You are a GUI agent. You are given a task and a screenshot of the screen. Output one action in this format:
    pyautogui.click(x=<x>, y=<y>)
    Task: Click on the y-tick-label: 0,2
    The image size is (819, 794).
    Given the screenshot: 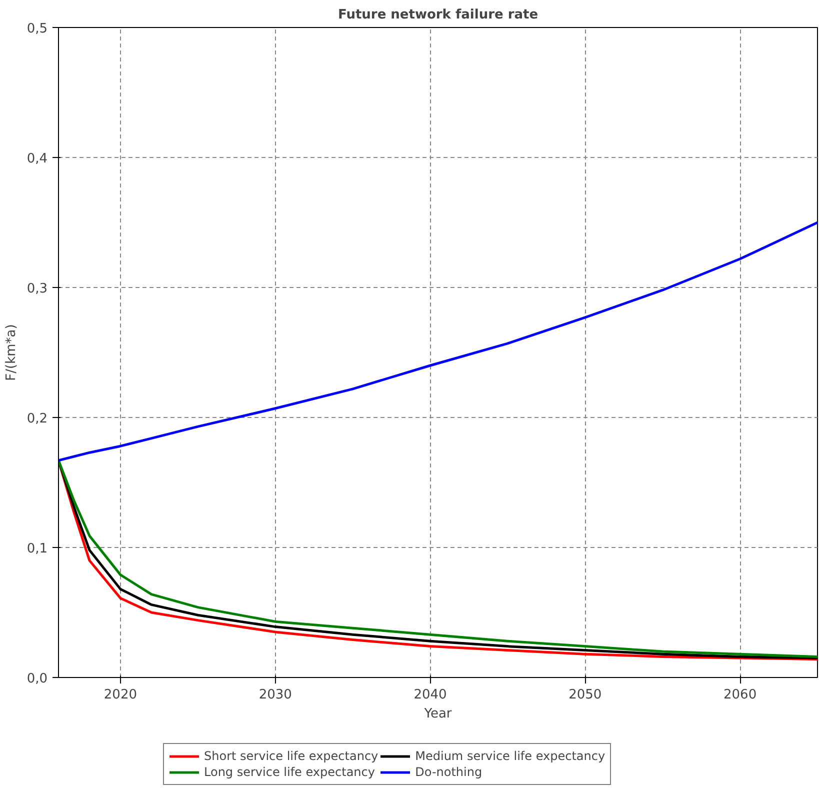 What is the action you would take?
    pyautogui.click(x=37, y=419)
    